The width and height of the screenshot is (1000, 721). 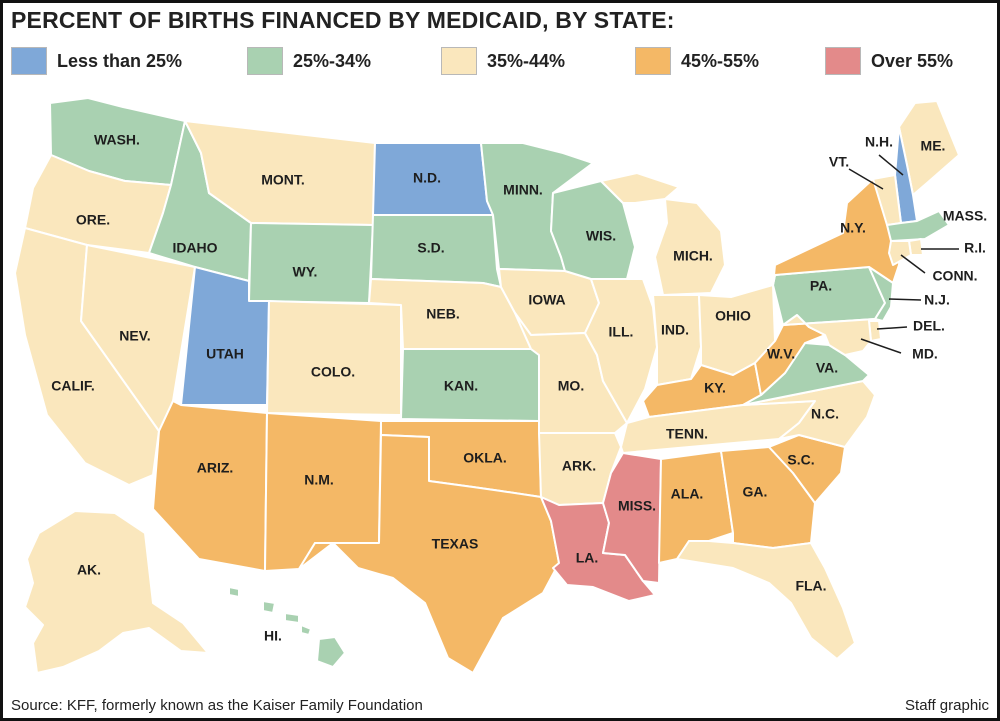 What do you see at coordinates (912, 60) in the screenshot?
I see `legend-label-over-55: Over 55%` at bounding box center [912, 60].